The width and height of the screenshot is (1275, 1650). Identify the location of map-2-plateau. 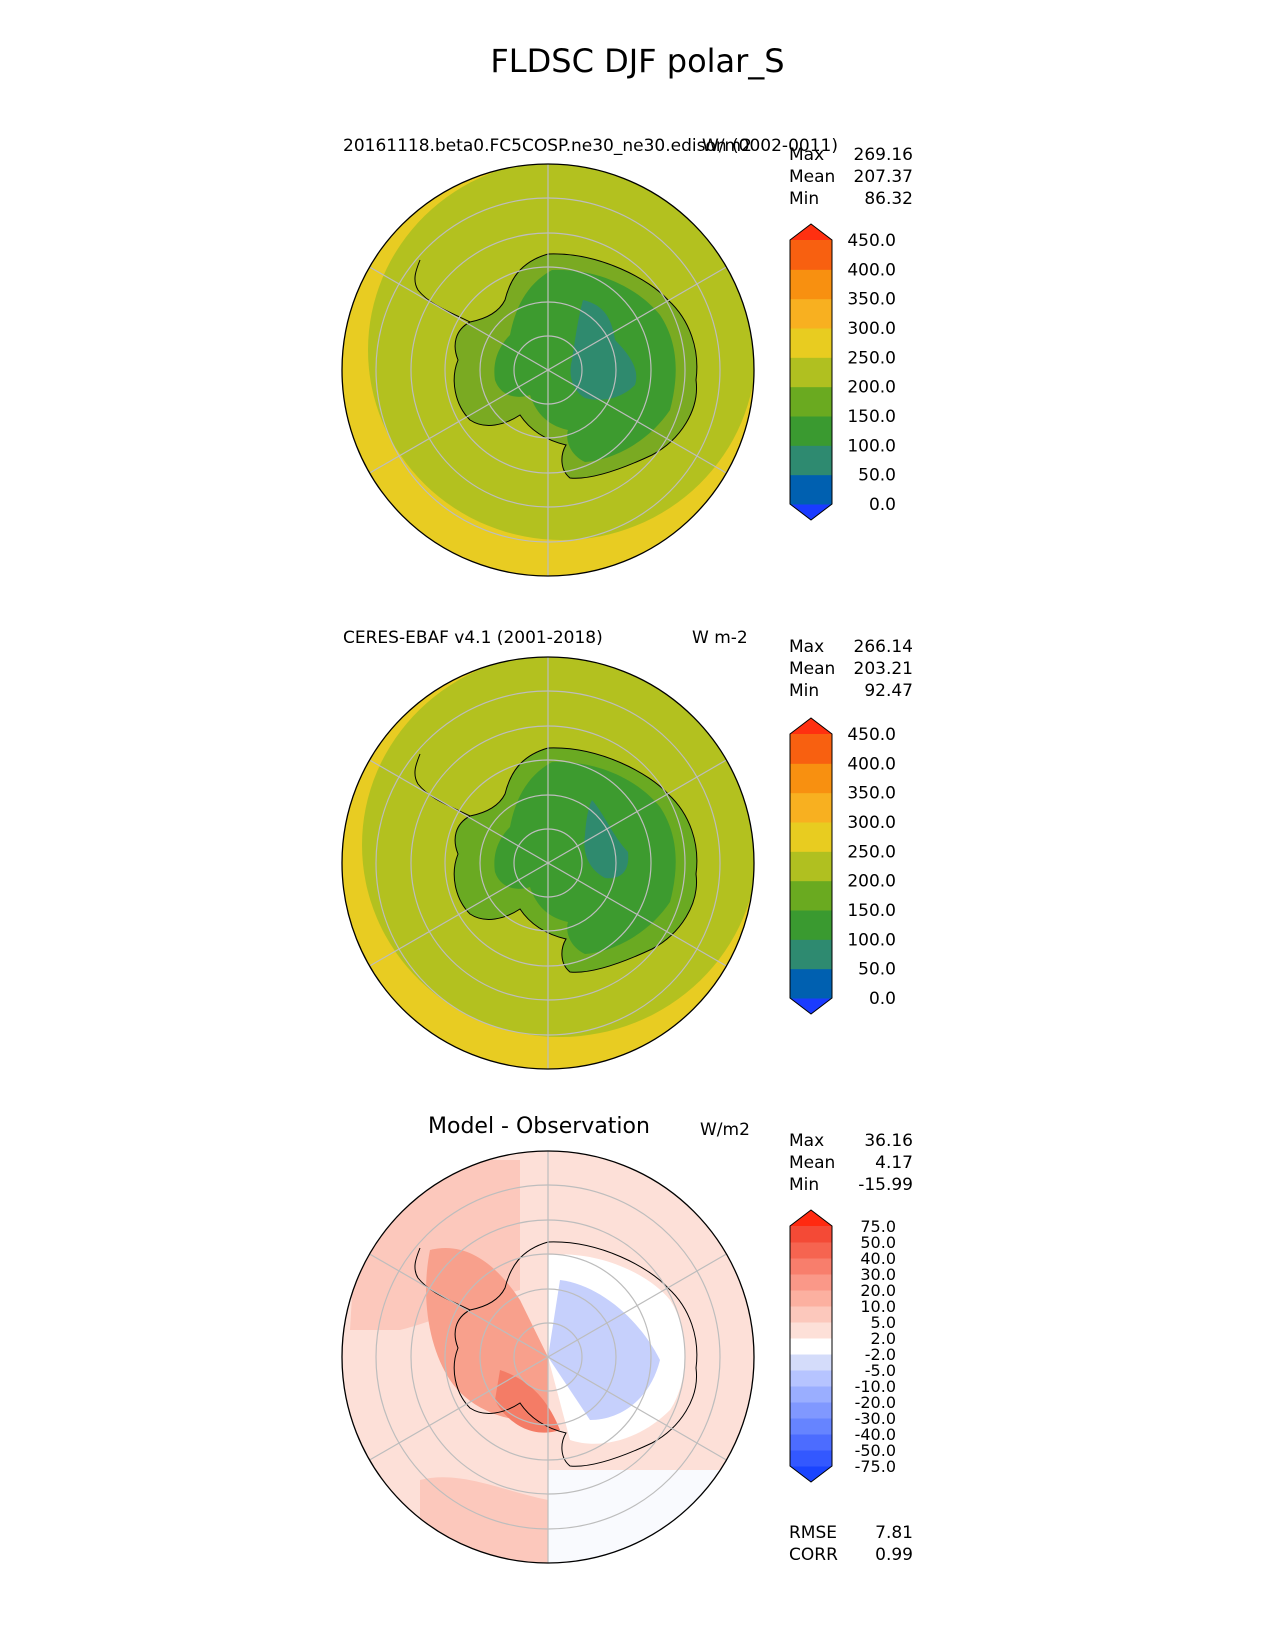
(606, 839).